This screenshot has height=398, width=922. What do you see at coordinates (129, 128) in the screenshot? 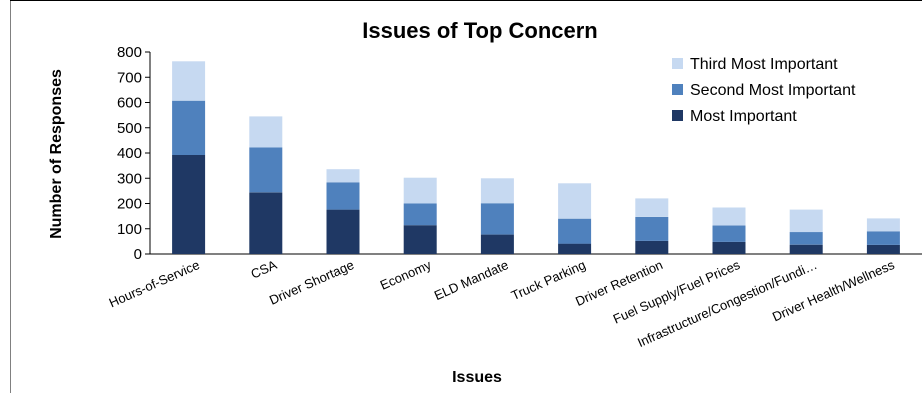
I see `y-tick-label: 500` at bounding box center [129, 128].